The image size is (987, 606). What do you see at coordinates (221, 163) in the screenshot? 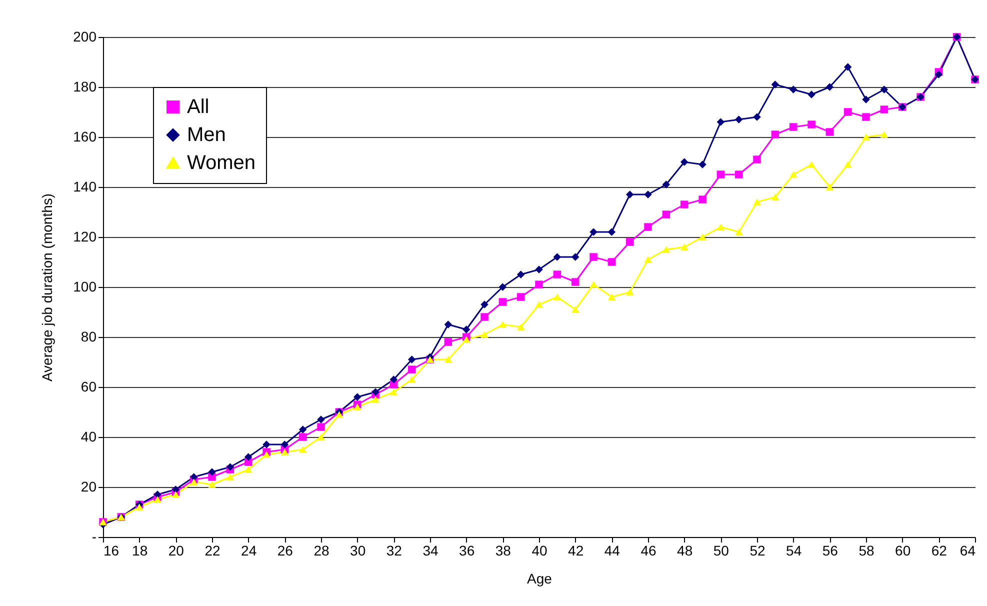
I see `legend-label: Women` at bounding box center [221, 163].